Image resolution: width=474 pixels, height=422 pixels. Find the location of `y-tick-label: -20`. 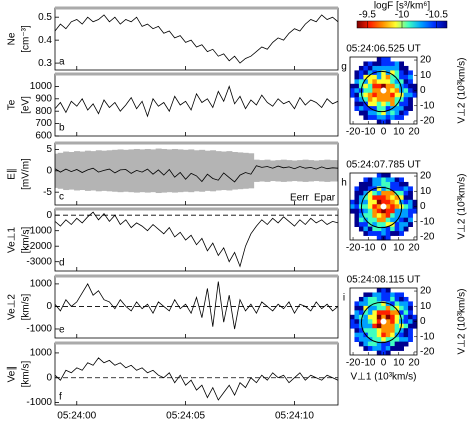

y-tick-label: -20 is located at coordinates (427, 237).